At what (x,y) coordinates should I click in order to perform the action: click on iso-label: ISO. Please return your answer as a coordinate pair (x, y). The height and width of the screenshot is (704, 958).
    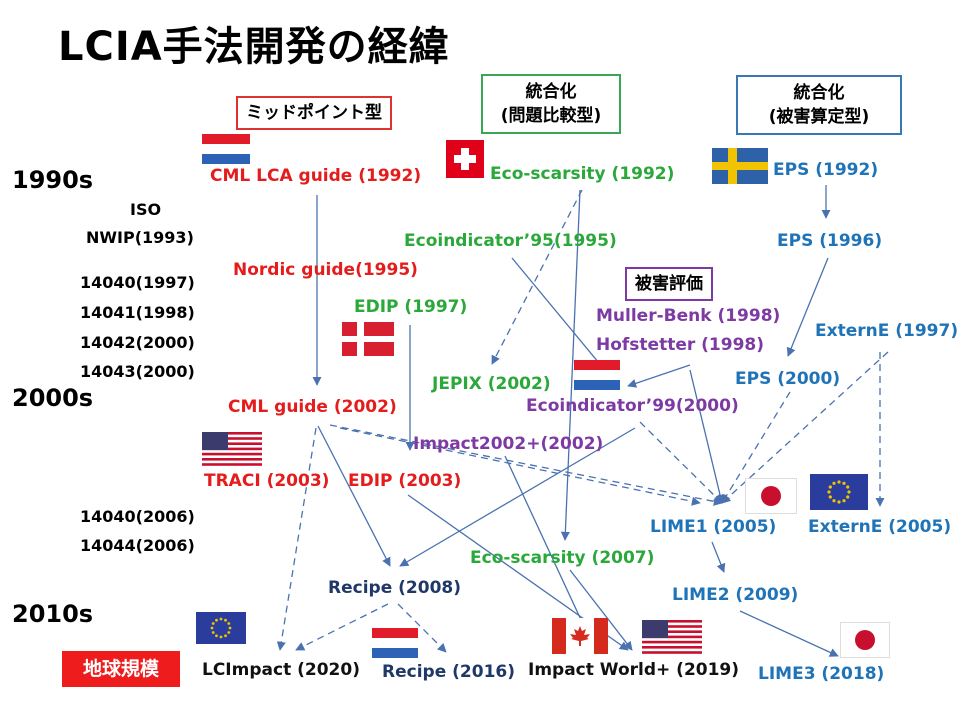
    Looking at the image, I should click on (146, 209).